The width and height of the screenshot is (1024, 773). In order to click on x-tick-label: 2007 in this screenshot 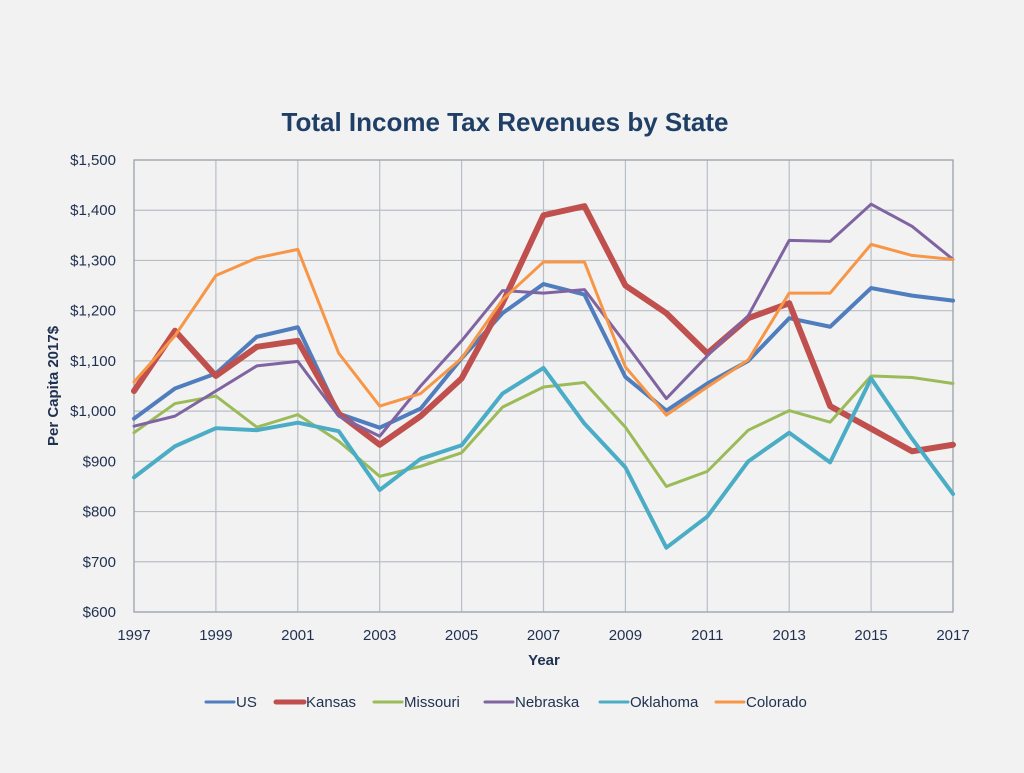, I will do `click(543, 635)`.